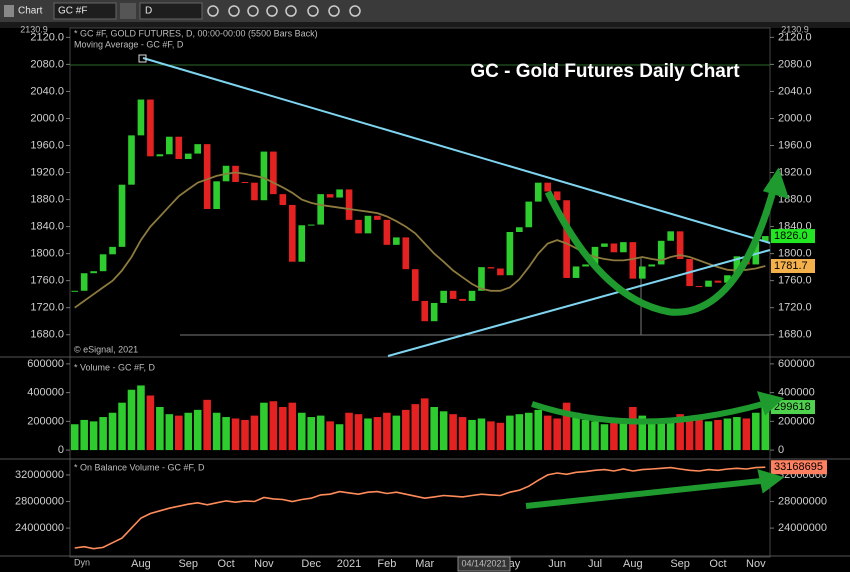 The image size is (850, 572). What do you see at coordinates (579, 303) in the screenshot?
I see `lower-trendline` at bounding box center [579, 303].